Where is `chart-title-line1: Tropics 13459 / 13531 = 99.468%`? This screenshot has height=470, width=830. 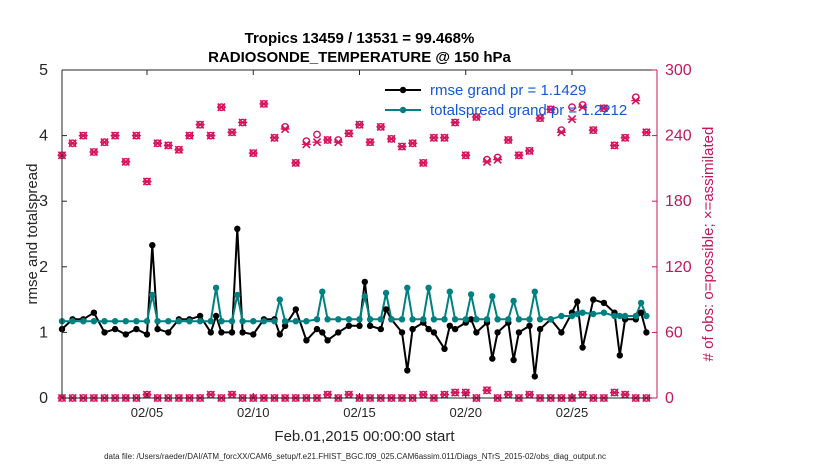
chart-title-line1: Tropics 13459 / 13531 = 99.468% is located at coordinates (360, 38).